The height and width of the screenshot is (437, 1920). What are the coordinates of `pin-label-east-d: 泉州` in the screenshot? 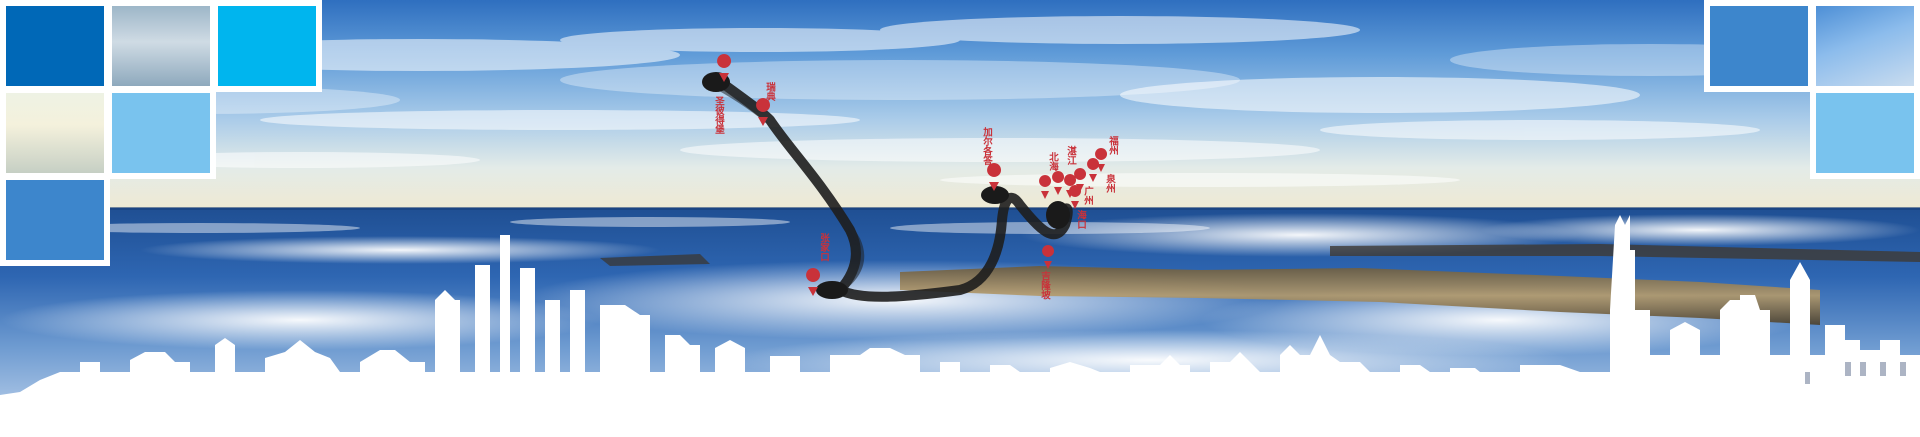 It's located at (1109, 183).